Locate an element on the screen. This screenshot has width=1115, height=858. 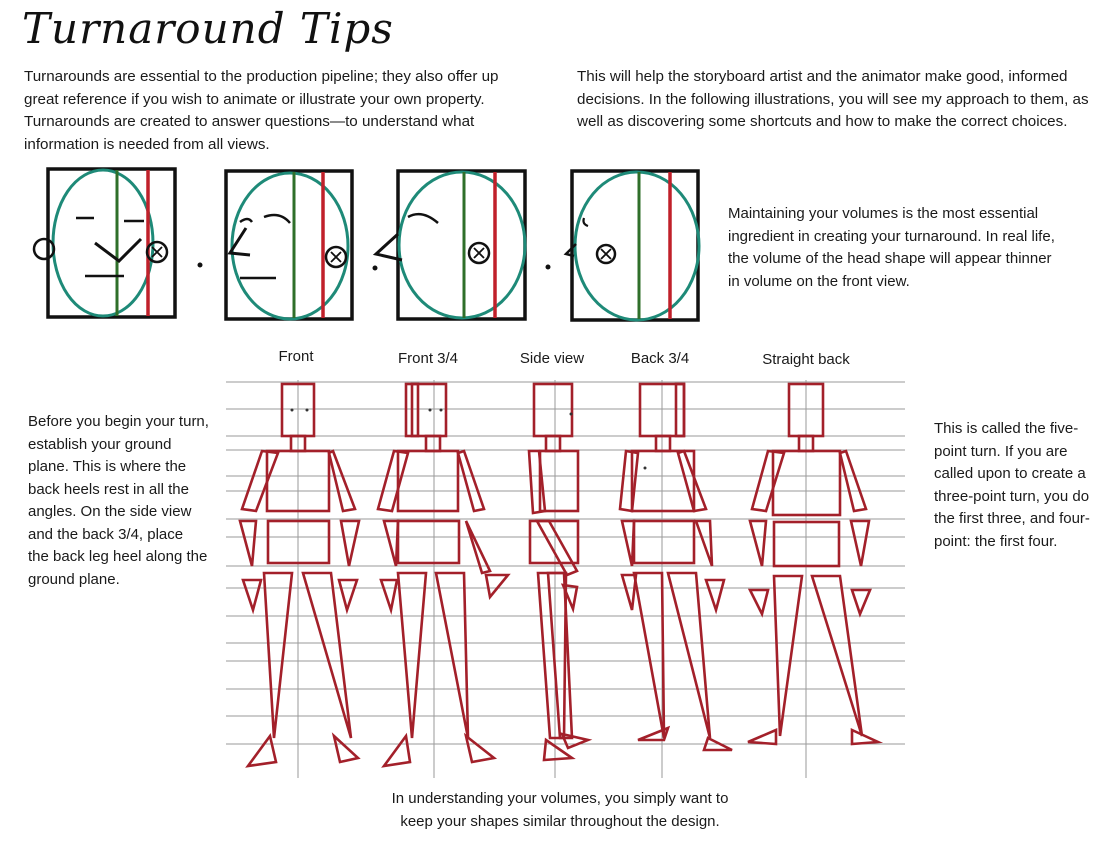
view-label-front: Front is located at coordinates (296, 356).